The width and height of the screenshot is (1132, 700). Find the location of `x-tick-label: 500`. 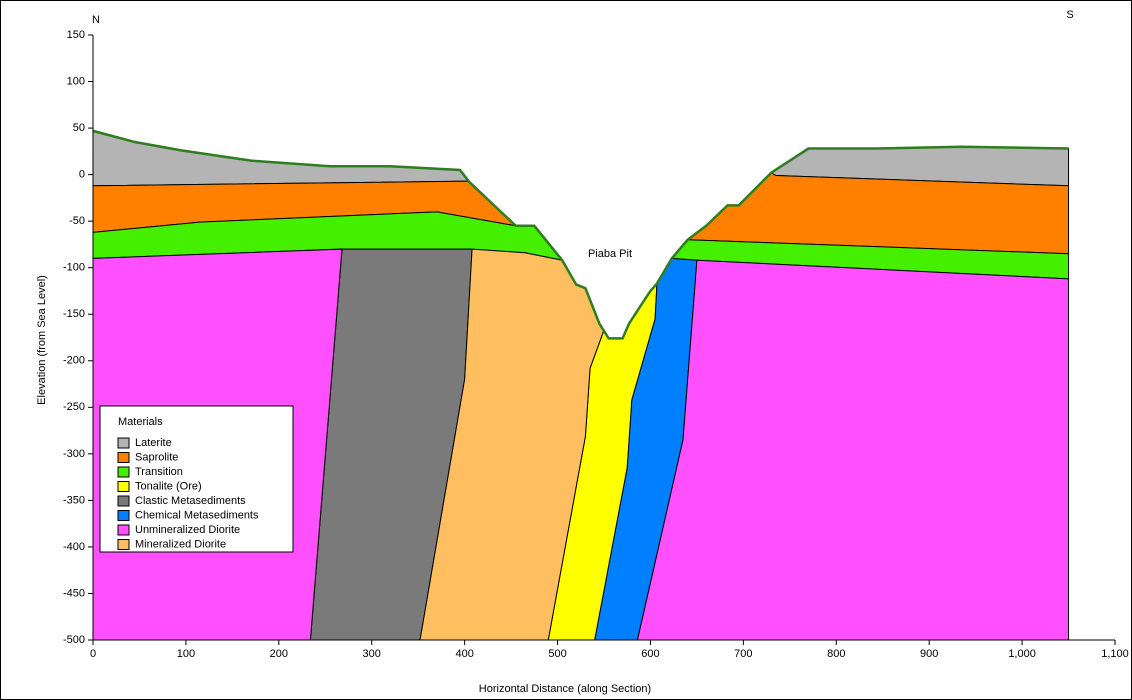

x-tick-label: 500 is located at coordinates (557, 654).